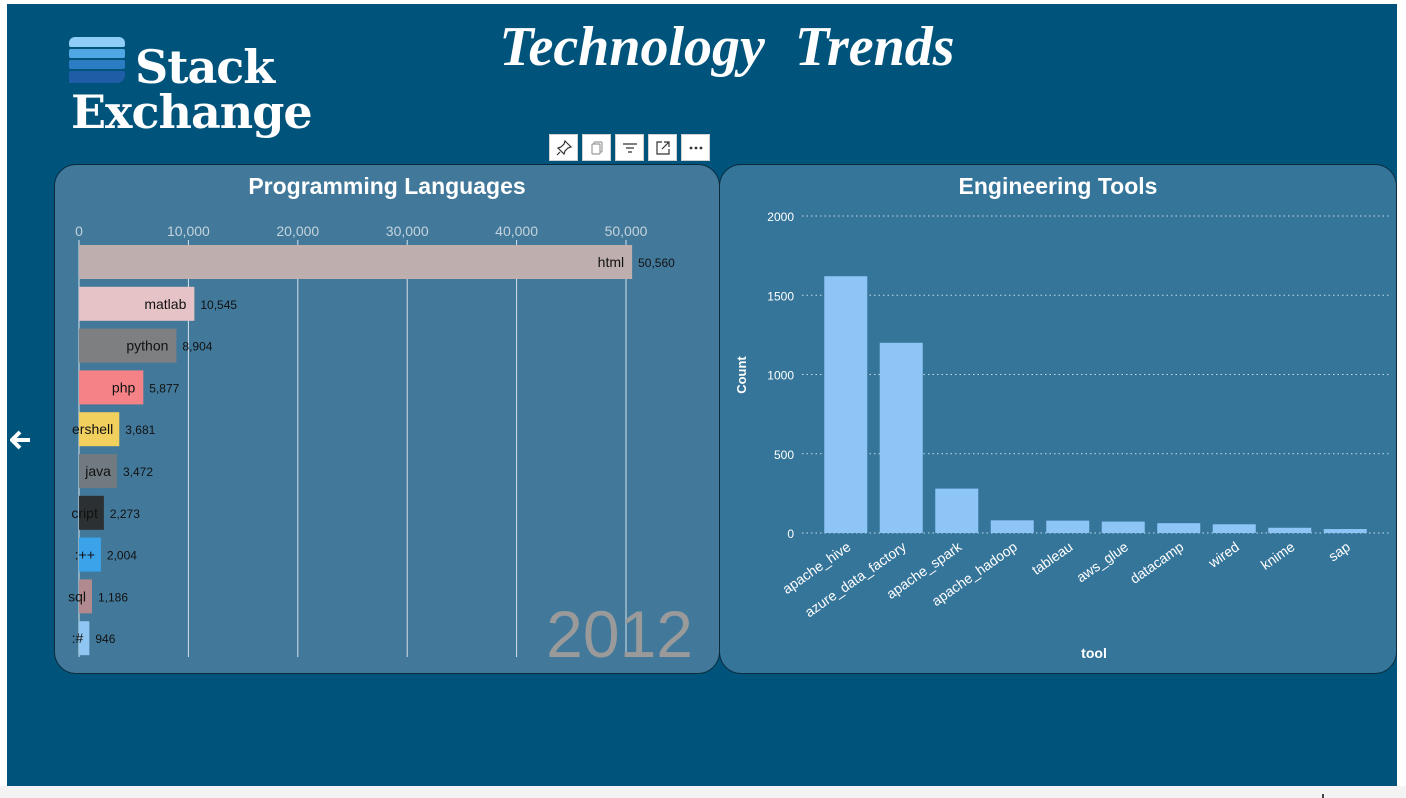 The image size is (1406, 798). I want to click on x-axis-title: tool, so click(1094, 653).